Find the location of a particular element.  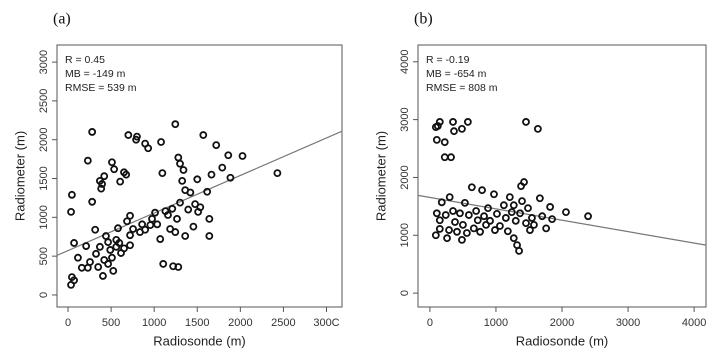

stat-annotation: R = 0.45 is located at coordinates (85, 60).